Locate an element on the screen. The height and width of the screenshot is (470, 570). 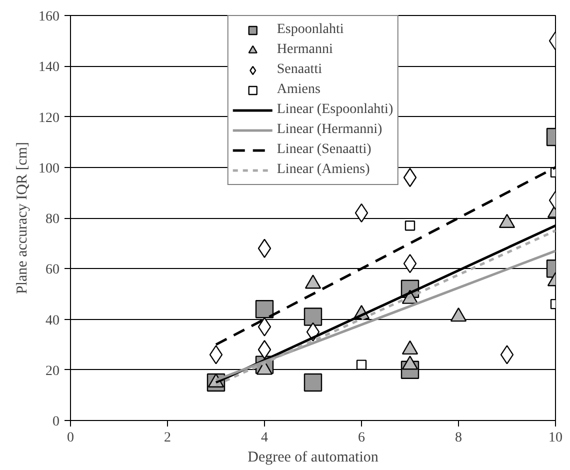
x-tick-label: 0 is located at coordinates (70, 438).